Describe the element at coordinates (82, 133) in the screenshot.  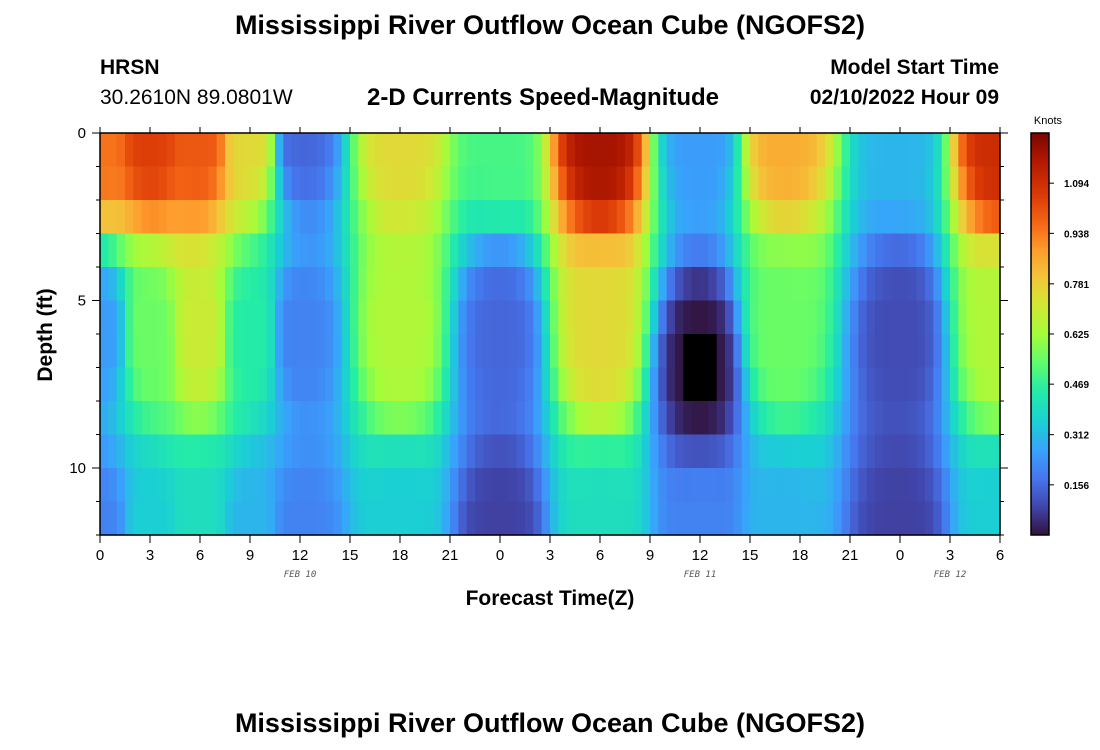
I see `y-tick-label: 0` at that location.